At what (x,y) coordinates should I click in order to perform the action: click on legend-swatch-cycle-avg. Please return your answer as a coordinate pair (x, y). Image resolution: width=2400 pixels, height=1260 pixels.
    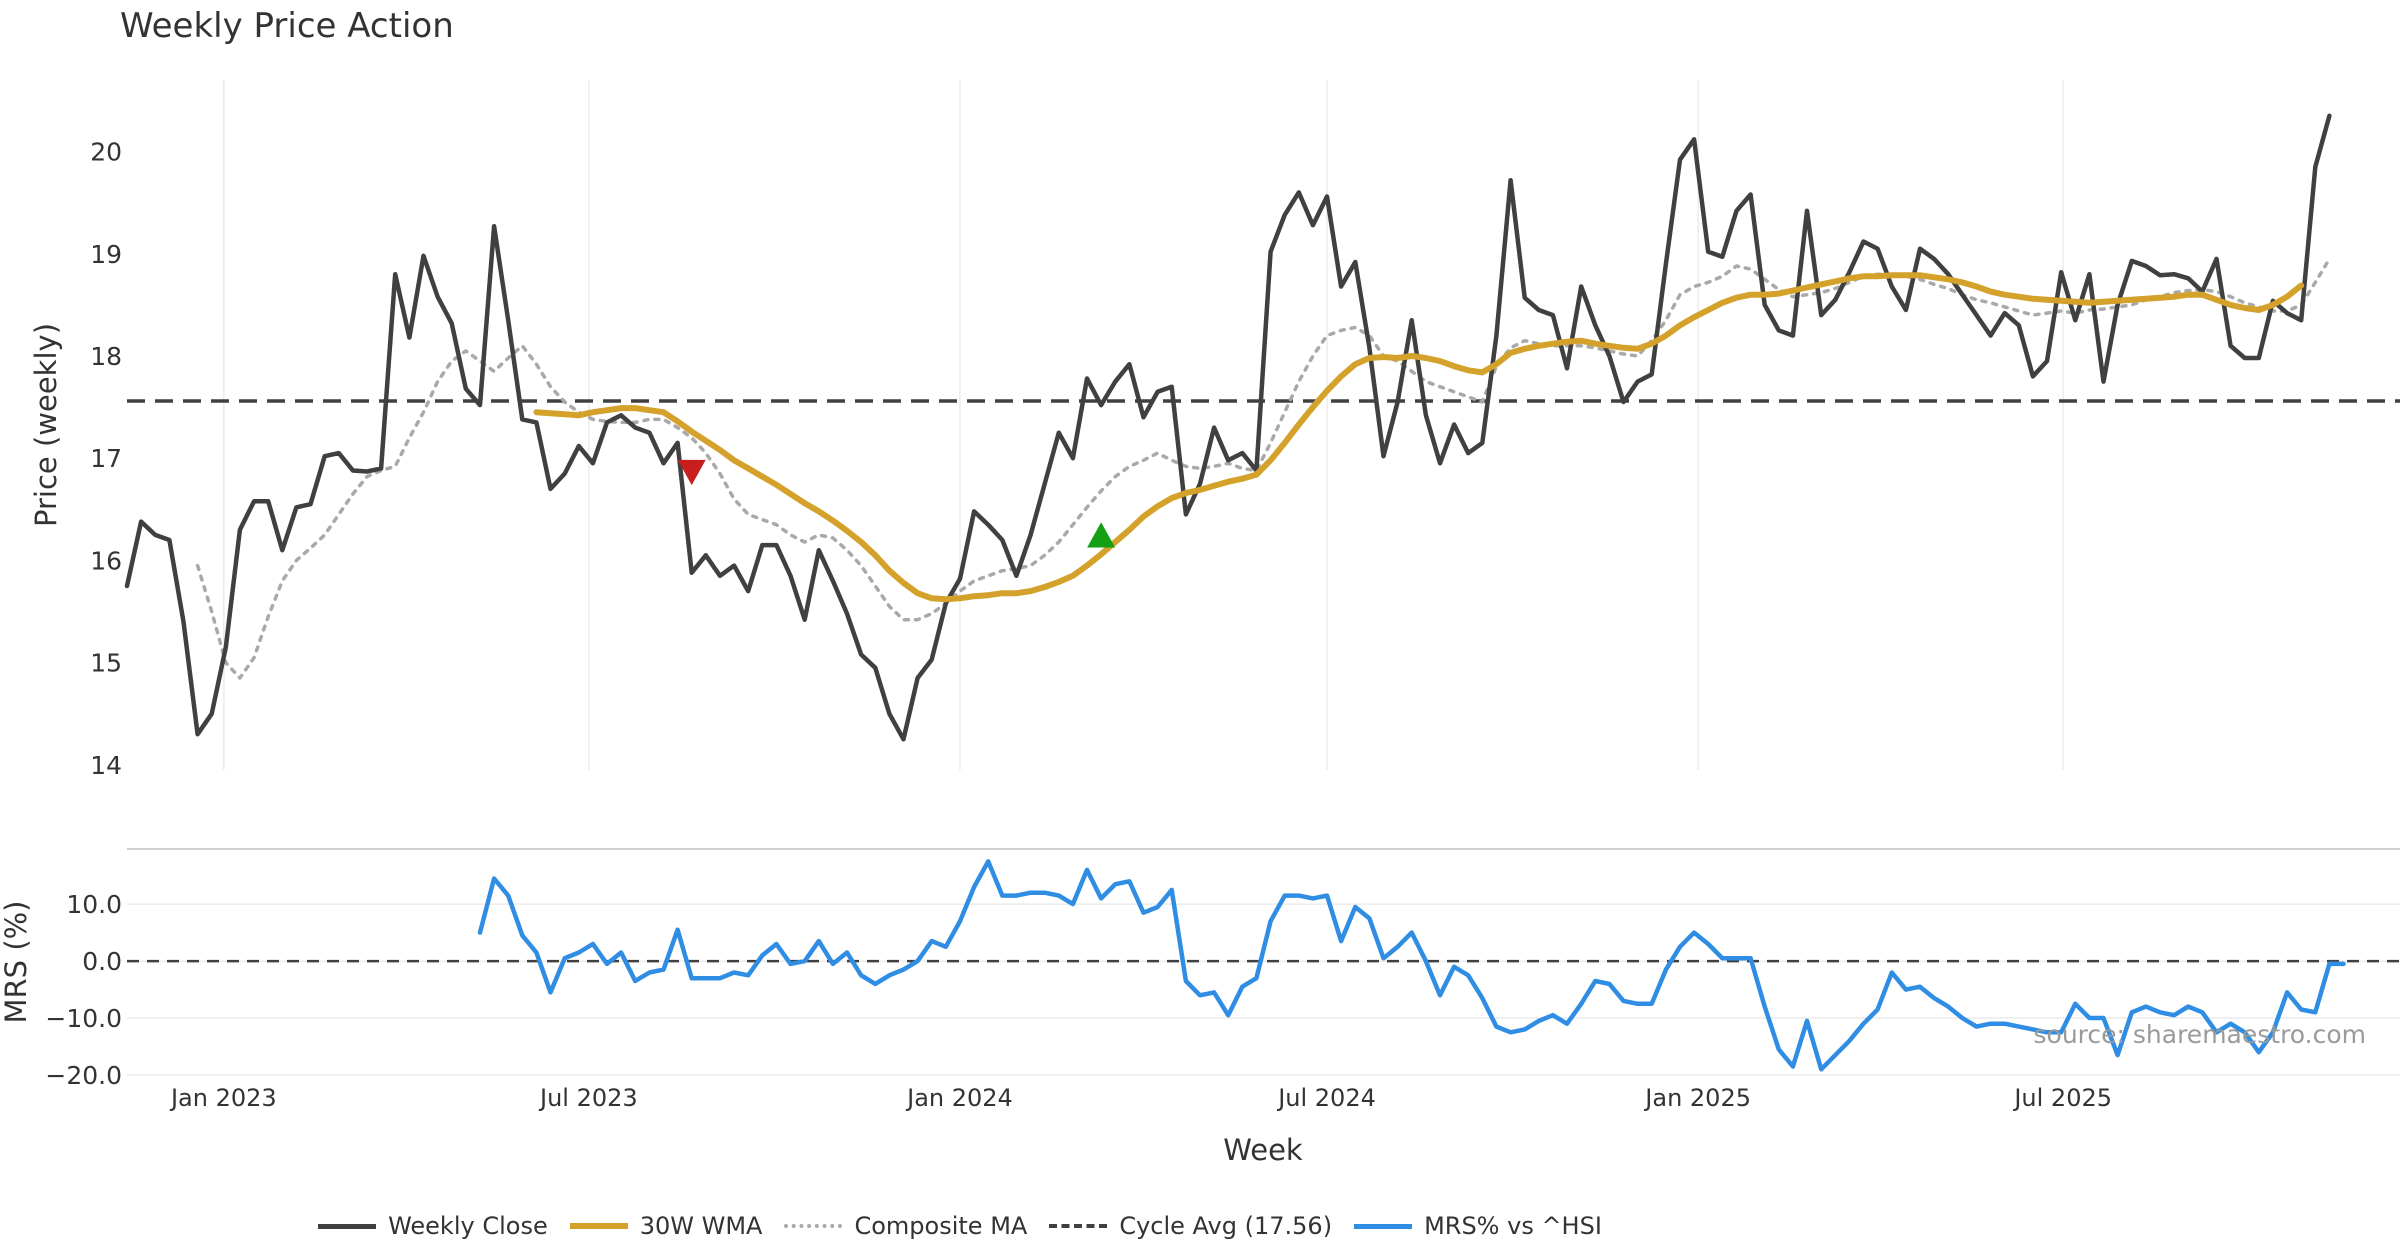
    Looking at the image, I should click on (1078, 1226).